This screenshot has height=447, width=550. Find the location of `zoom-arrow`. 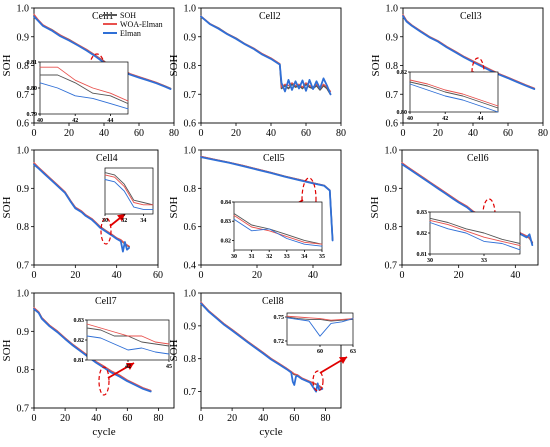

zoom-arrow is located at coordinates (117, 220).